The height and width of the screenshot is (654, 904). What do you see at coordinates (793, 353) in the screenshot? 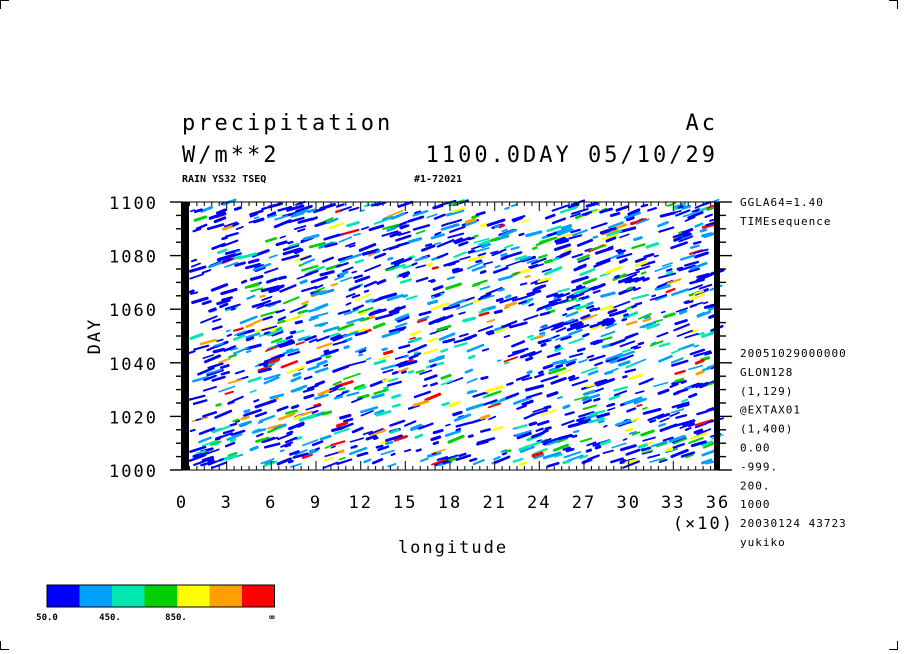
I see `side-info-line: 20051029000000` at bounding box center [793, 353].